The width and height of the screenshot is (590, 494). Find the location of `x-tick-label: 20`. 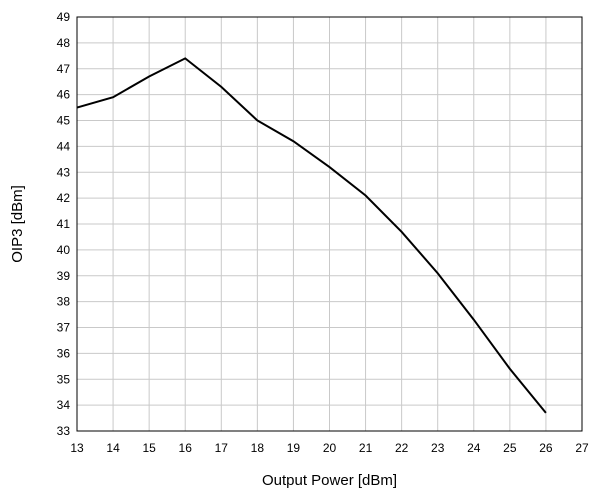

x-tick-label: 20 is located at coordinates (330, 448).